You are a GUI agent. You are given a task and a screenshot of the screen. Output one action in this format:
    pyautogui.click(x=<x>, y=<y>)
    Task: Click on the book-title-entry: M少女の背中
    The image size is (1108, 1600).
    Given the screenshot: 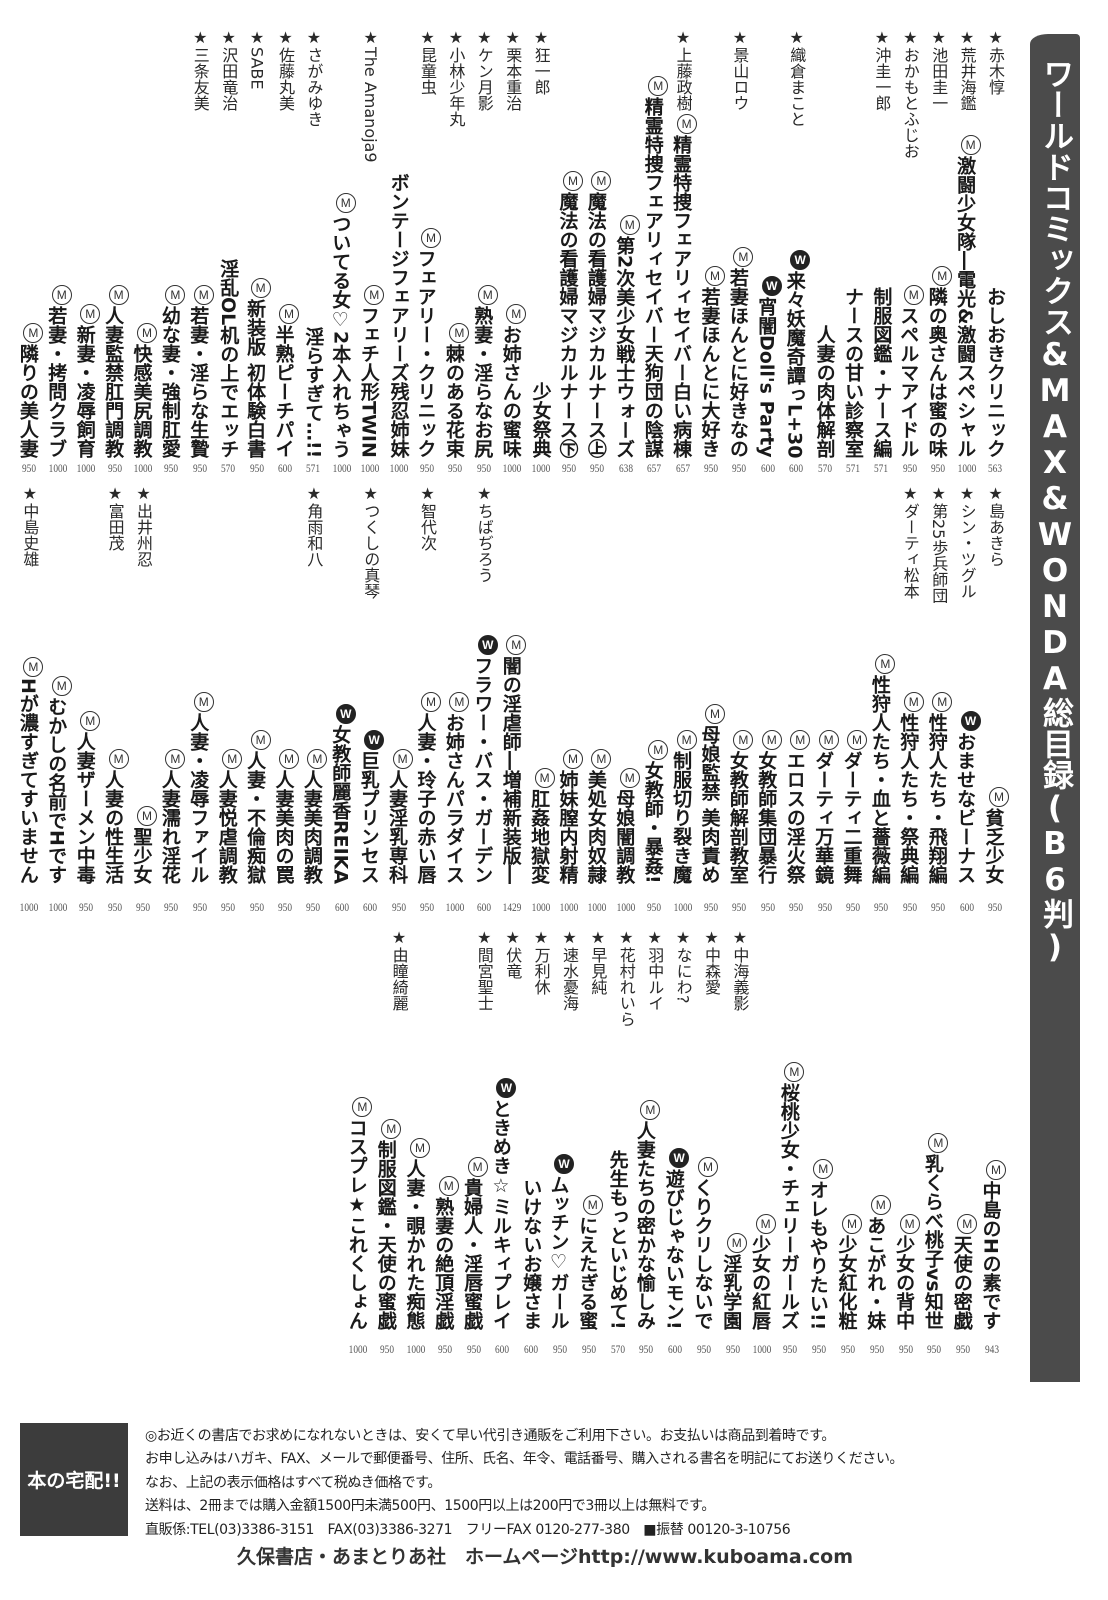 What is the action you would take?
    pyautogui.click(x=906, y=1185)
    